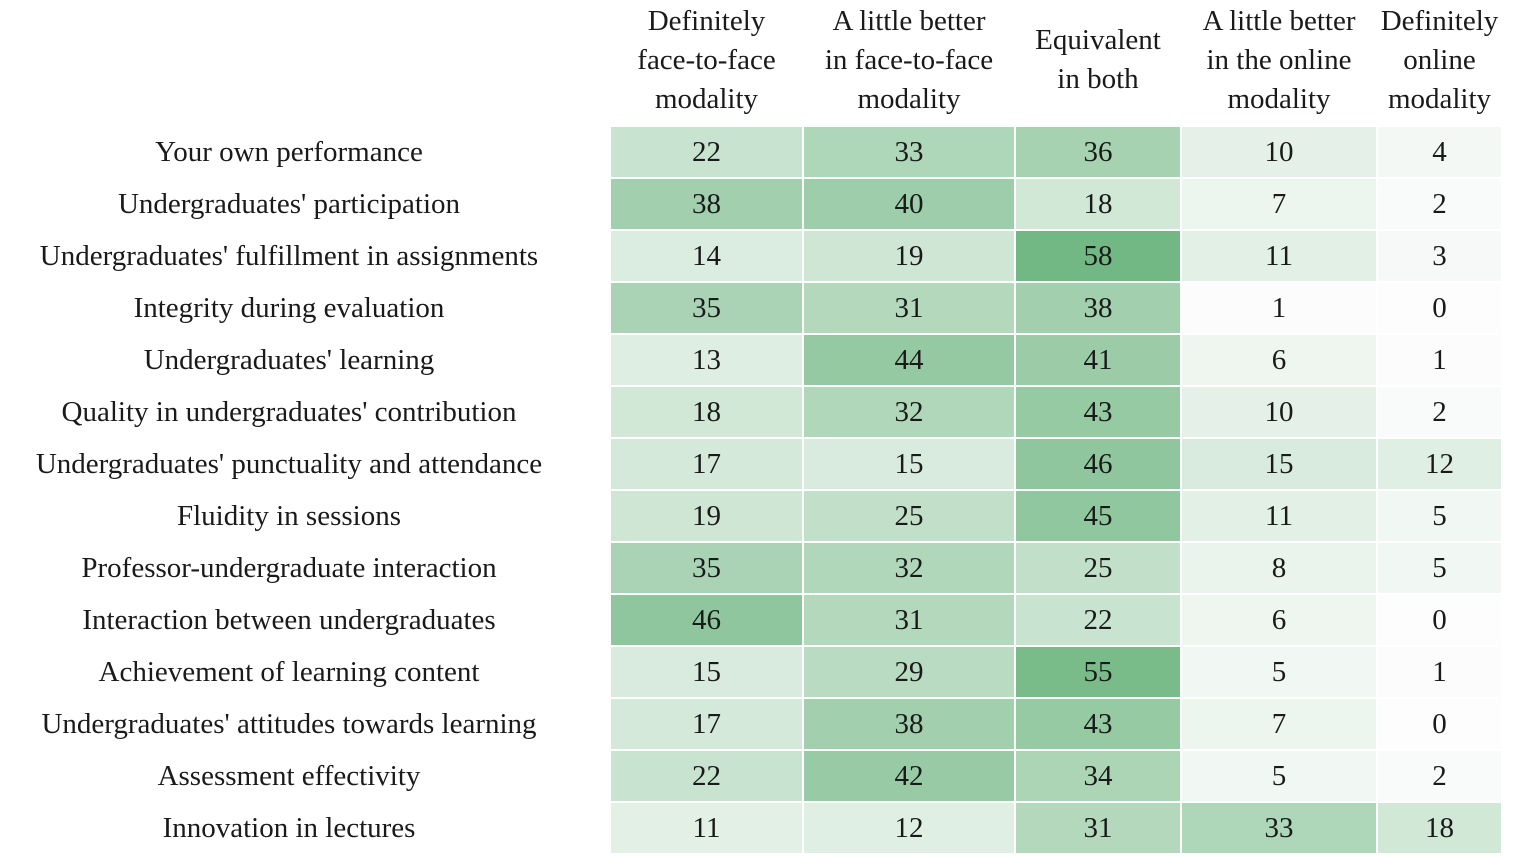  Describe the element at coordinates (1098, 152) in the screenshot. I see `heatmap-cell: 36` at that location.